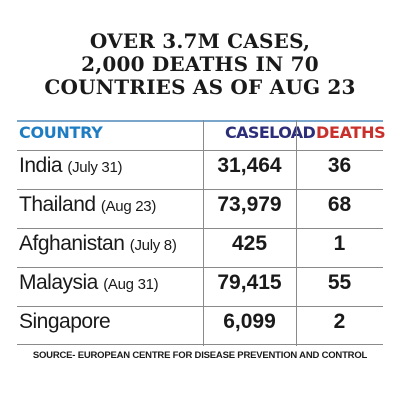  Describe the element at coordinates (128, 206) in the screenshot. I see `report-date: (Aug 23)` at that location.